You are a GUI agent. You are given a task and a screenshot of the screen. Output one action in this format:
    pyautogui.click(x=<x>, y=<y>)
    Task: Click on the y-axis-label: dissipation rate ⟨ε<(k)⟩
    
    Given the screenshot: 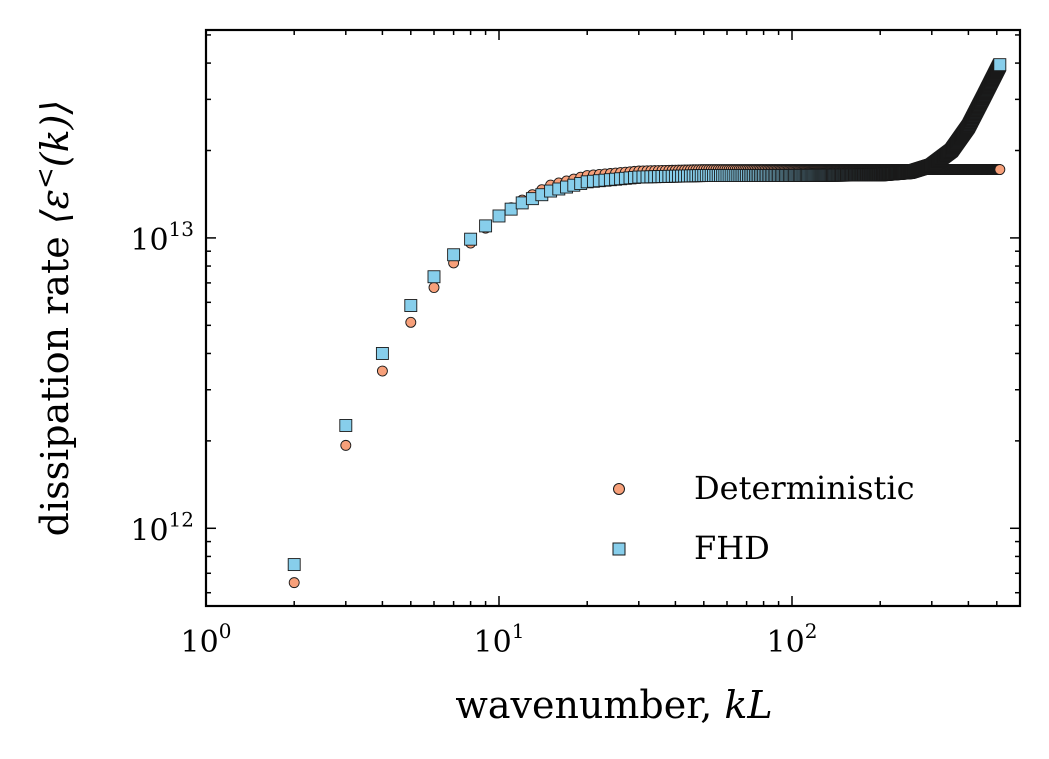 What is the action you would take?
    pyautogui.click(x=54, y=318)
    